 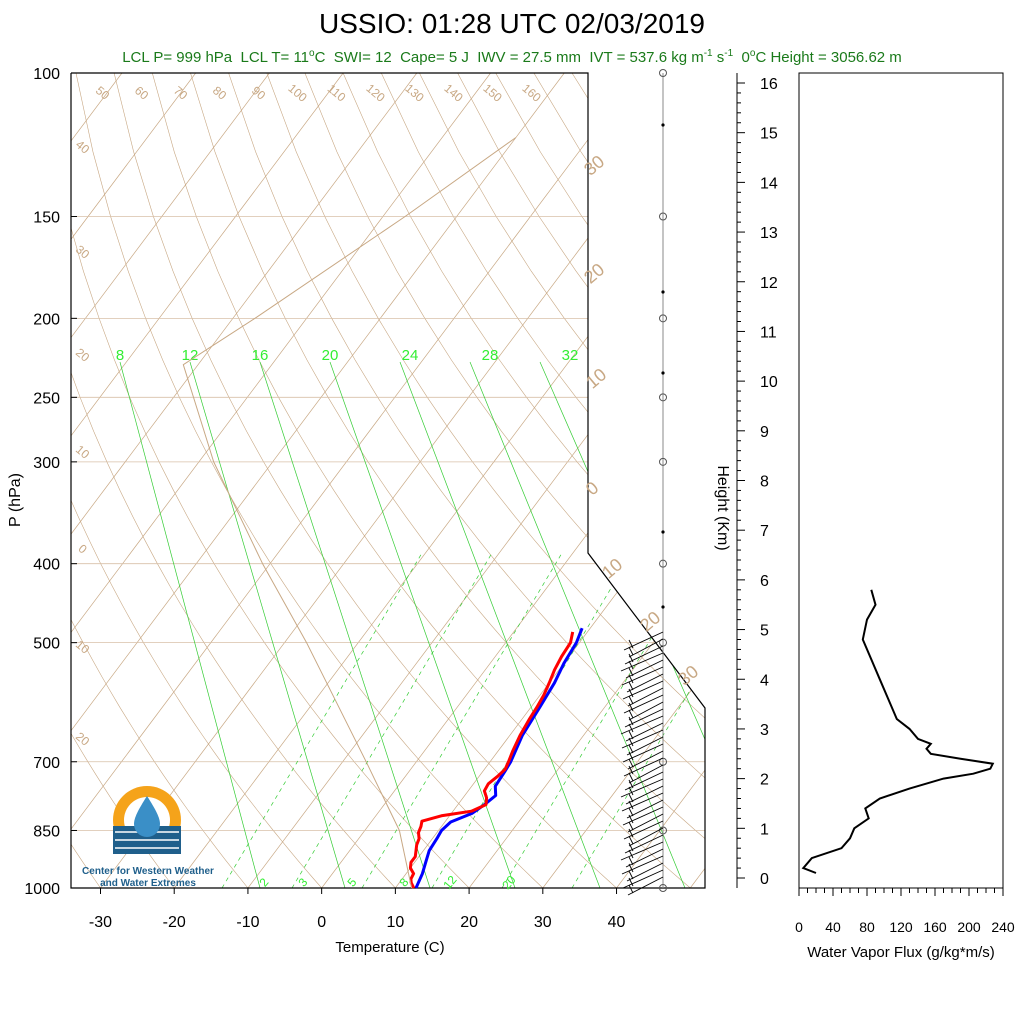 I want to click on freezing-level-prefix: 0, so click(x=745, y=57).